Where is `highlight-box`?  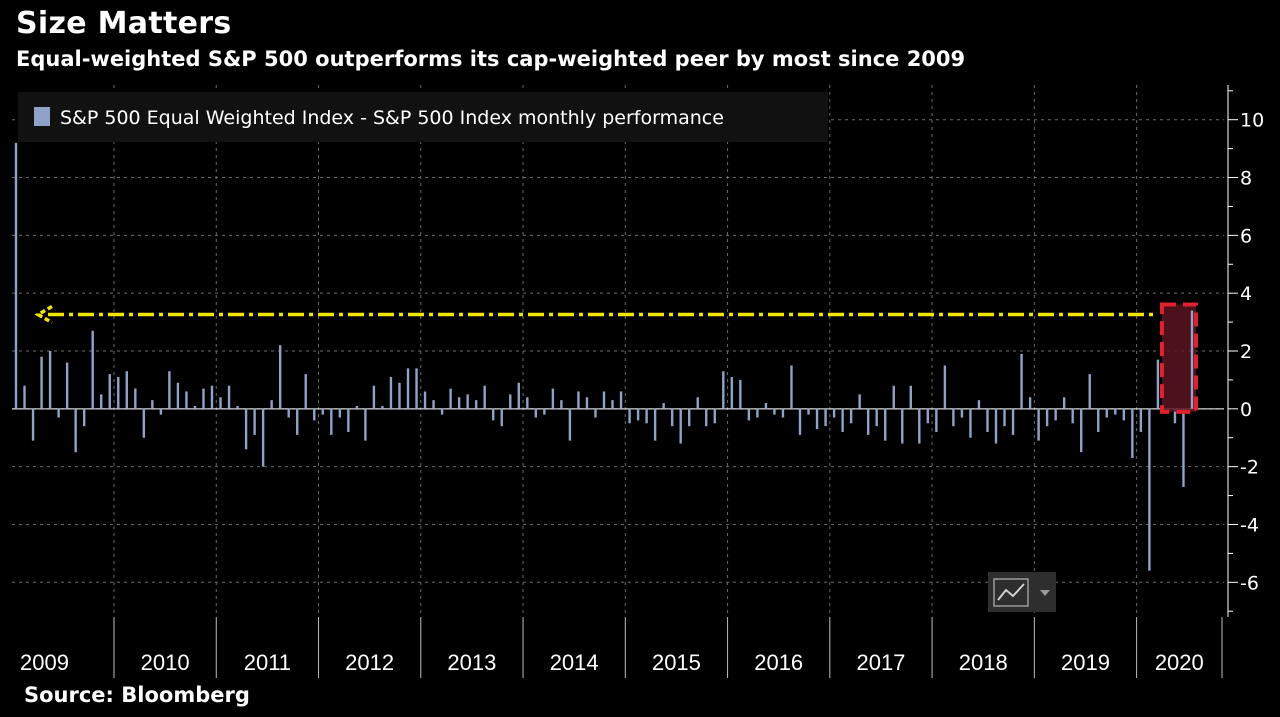 highlight-box is located at coordinates (1179, 358).